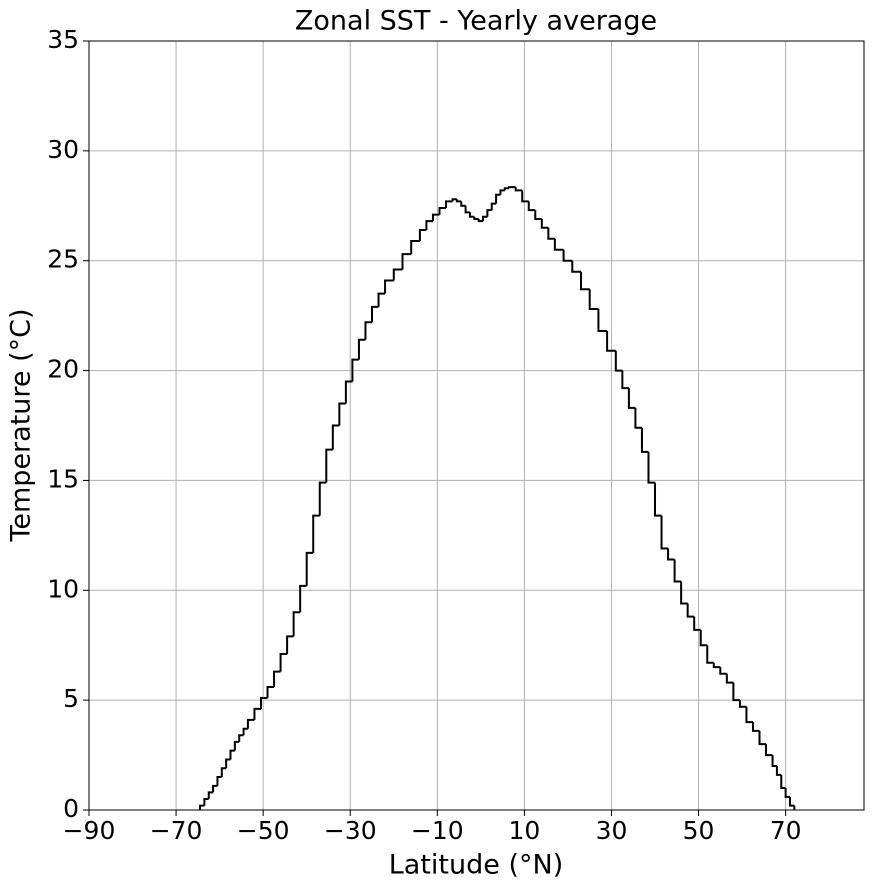  Describe the element at coordinates (63, 369) in the screenshot. I see `y-tick-label: 20` at that location.